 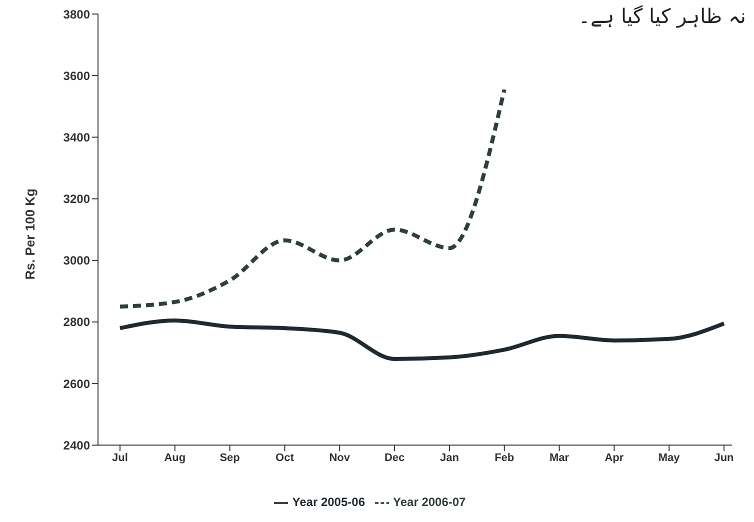 What do you see at coordinates (76, 261) in the screenshot?
I see `y-tick-label: 3000` at bounding box center [76, 261].